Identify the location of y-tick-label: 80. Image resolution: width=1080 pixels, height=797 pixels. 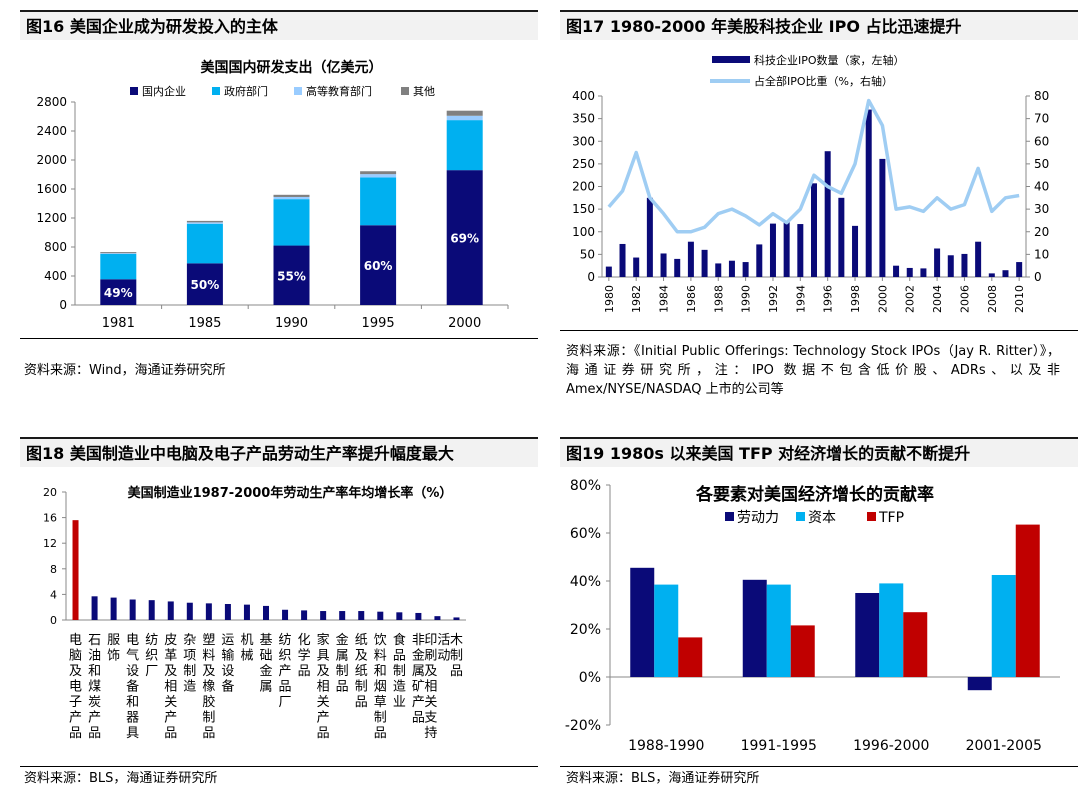
(1041, 96).